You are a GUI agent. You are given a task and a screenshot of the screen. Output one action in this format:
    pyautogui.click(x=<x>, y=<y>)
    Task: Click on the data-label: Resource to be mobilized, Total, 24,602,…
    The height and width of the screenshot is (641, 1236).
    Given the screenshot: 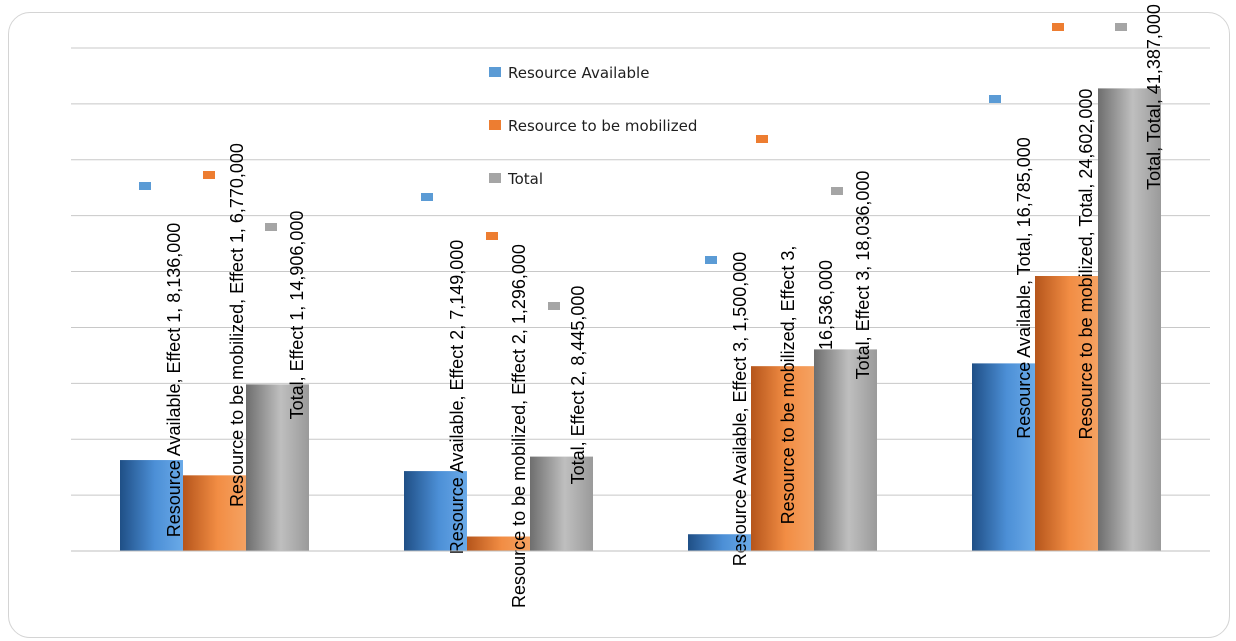 What is the action you would take?
    pyautogui.click(x=1086, y=264)
    